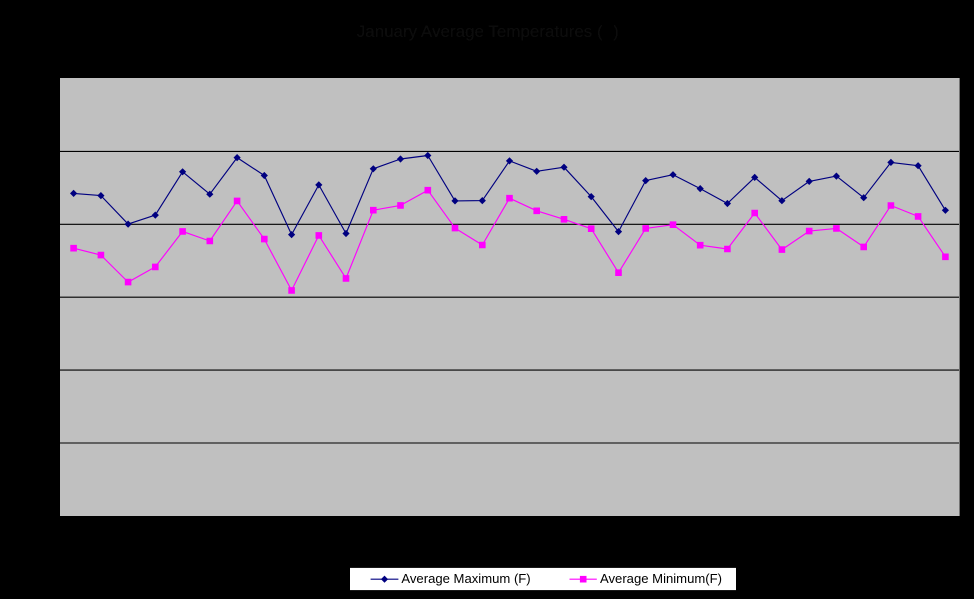 The image size is (974, 599). What do you see at coordinates (661, 578) in the screenshot?
I see `svg-text: Average Minimum(F)` at bounding box center [661, 578].